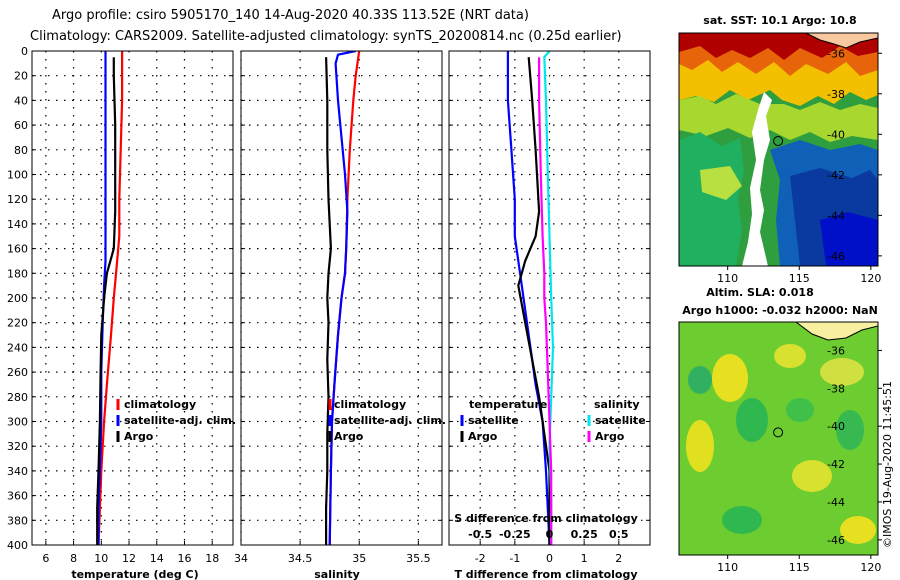 The image size is (900, 580). Describe the element at coordinates (545, 574) in the screenshot. I see `difference-xlabel: T difference from climatology` at that location.